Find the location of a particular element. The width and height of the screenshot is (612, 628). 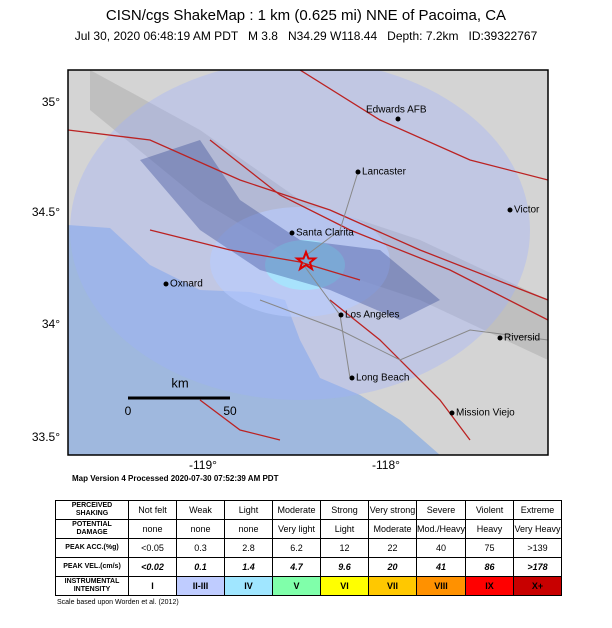

footnote: Scale based upon Worden et al. (2012) is located at coordinates (118, 602).